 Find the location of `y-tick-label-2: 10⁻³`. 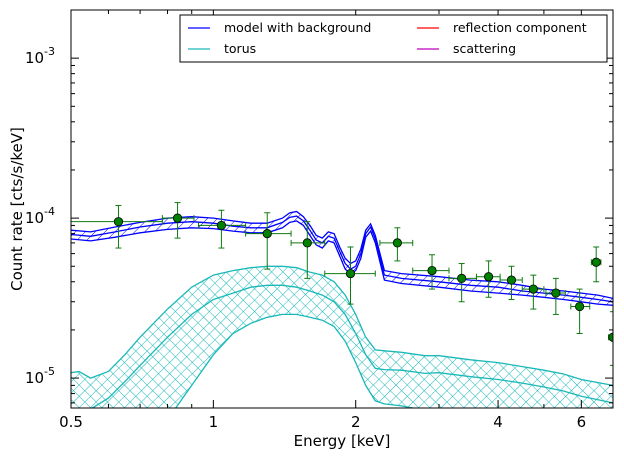

y-tick-label-2: 10⁻³ is located at coordinates (40, 56).